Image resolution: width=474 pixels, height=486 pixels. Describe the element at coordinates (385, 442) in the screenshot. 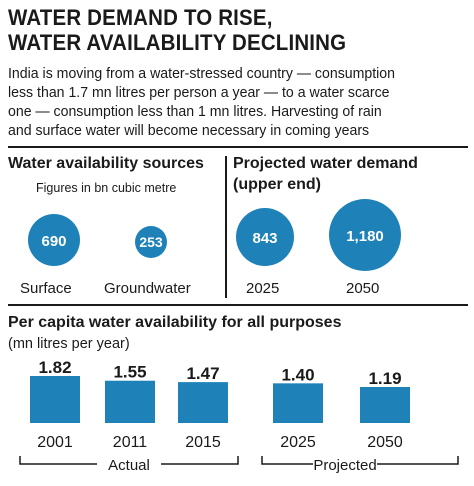

I see `bar-category-2050: 2050` at that location.